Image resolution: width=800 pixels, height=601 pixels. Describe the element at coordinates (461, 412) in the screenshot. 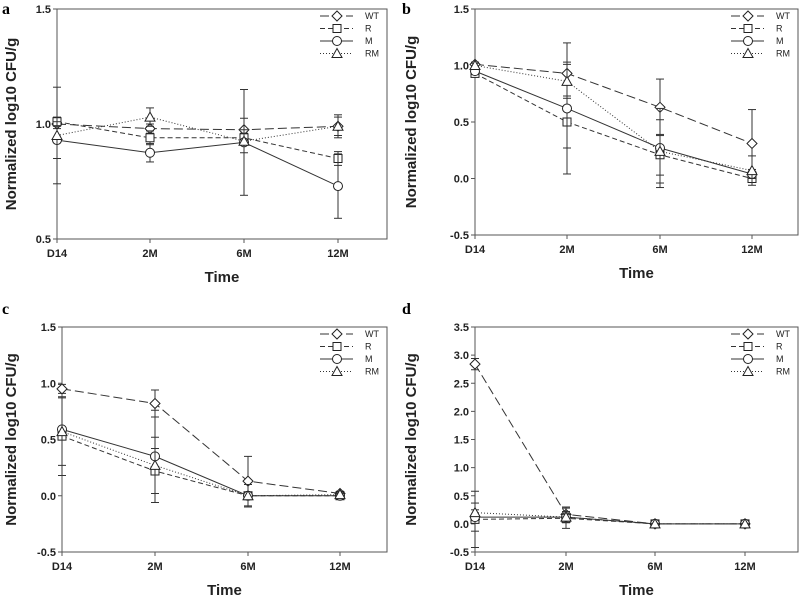

I see `y-tick-label: 2.0` at that location.